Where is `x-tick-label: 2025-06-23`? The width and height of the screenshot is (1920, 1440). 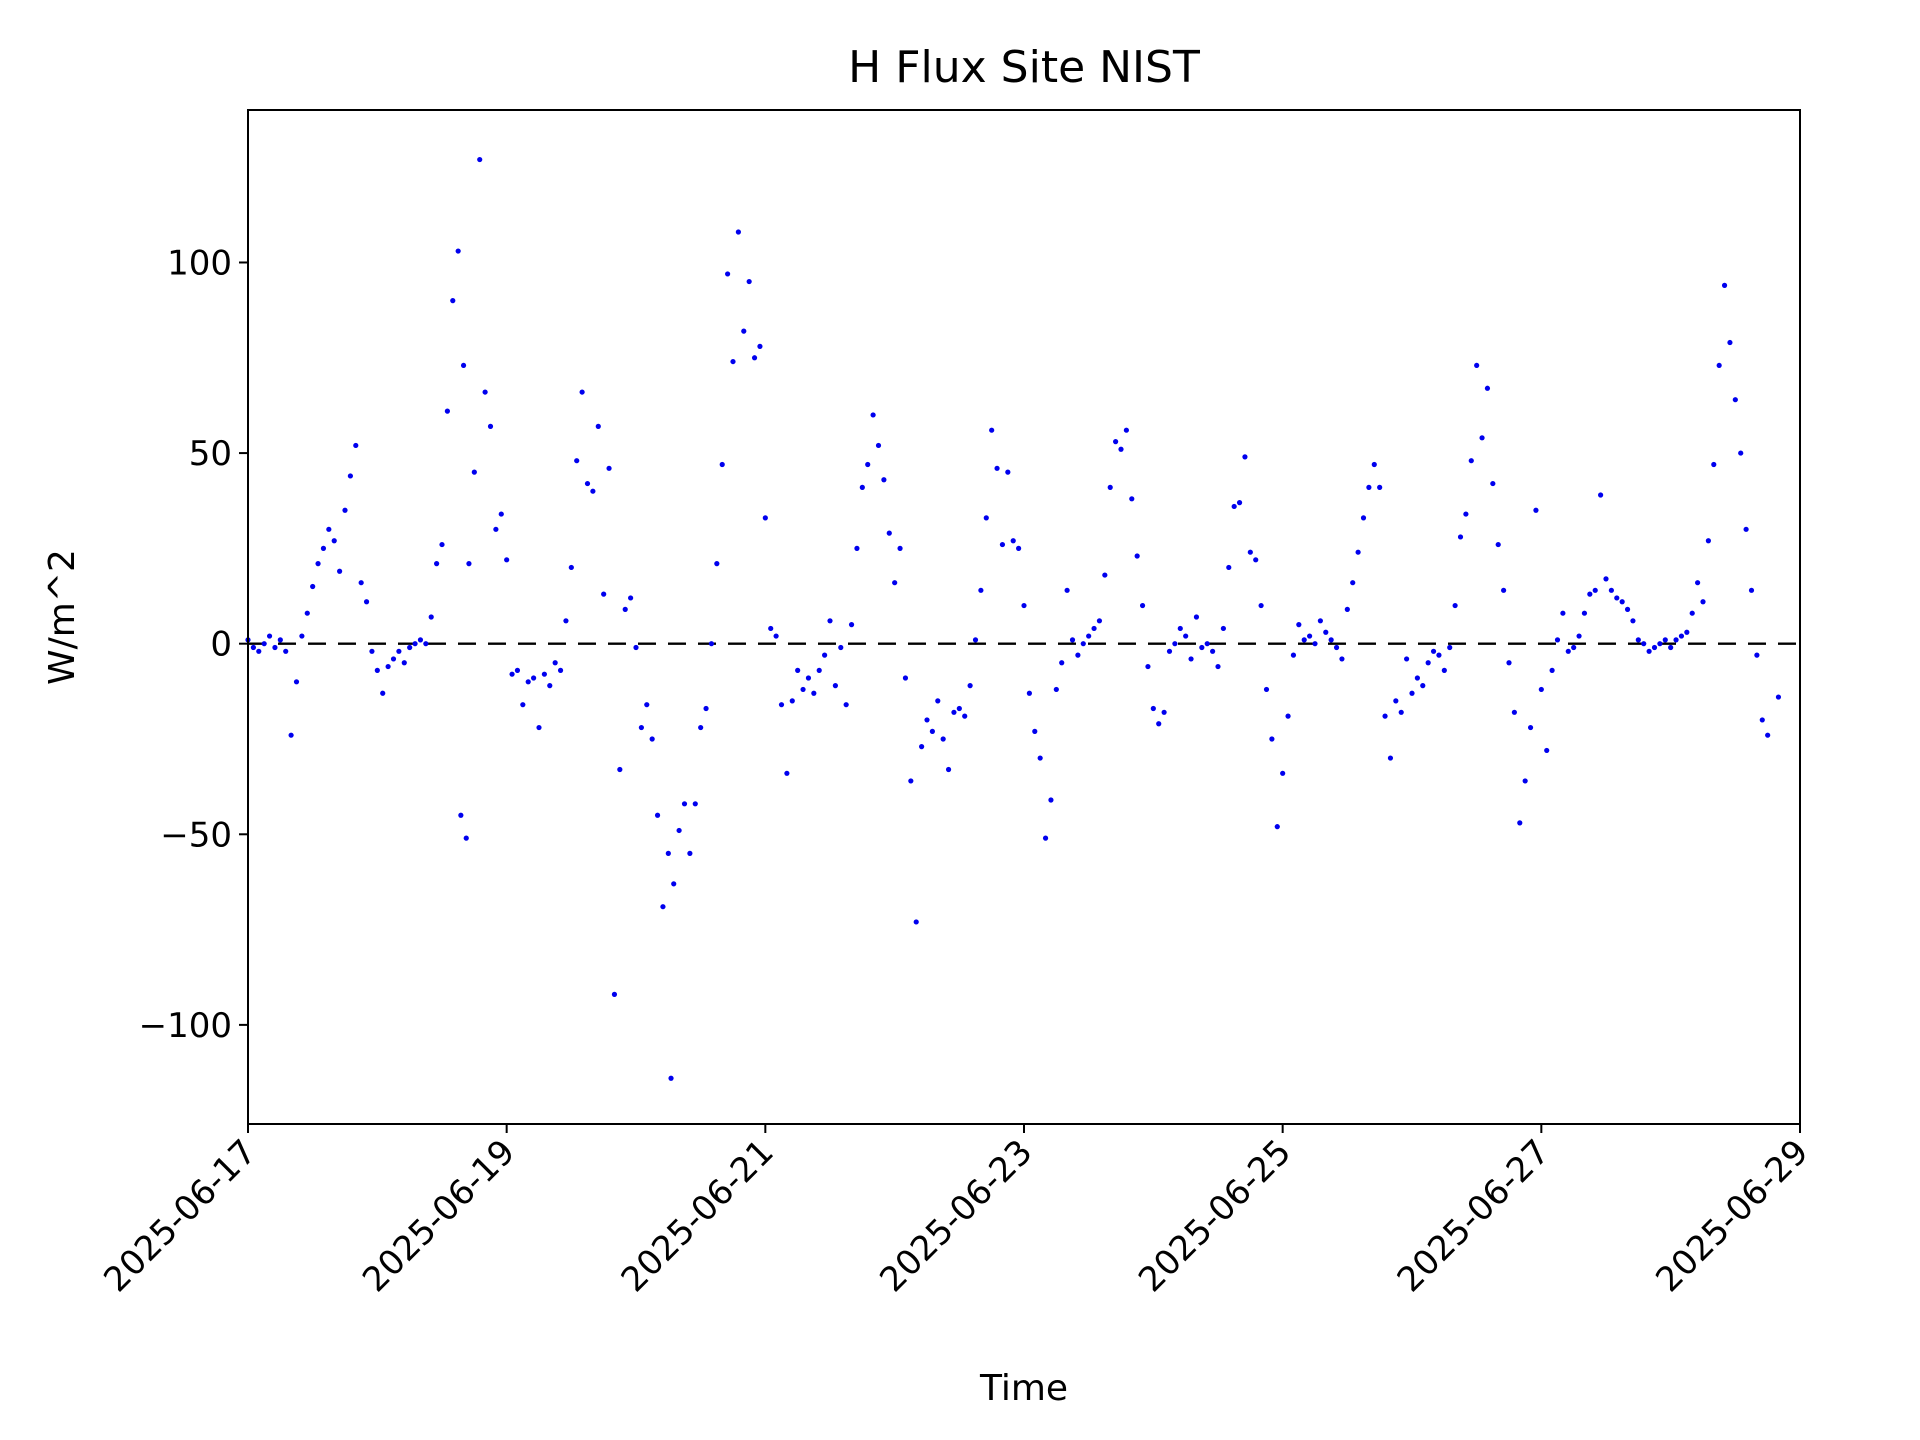 x-tick-label: 2025-06-23 is located at coordinates (956, 1216).